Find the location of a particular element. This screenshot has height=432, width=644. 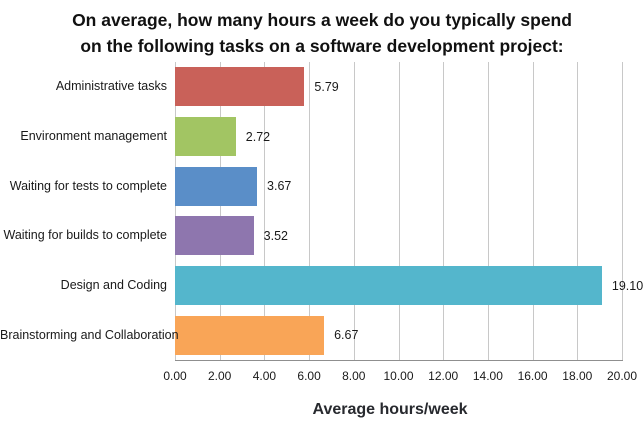

x-tick-label: 0.00 is located at coordinates (175, 376).